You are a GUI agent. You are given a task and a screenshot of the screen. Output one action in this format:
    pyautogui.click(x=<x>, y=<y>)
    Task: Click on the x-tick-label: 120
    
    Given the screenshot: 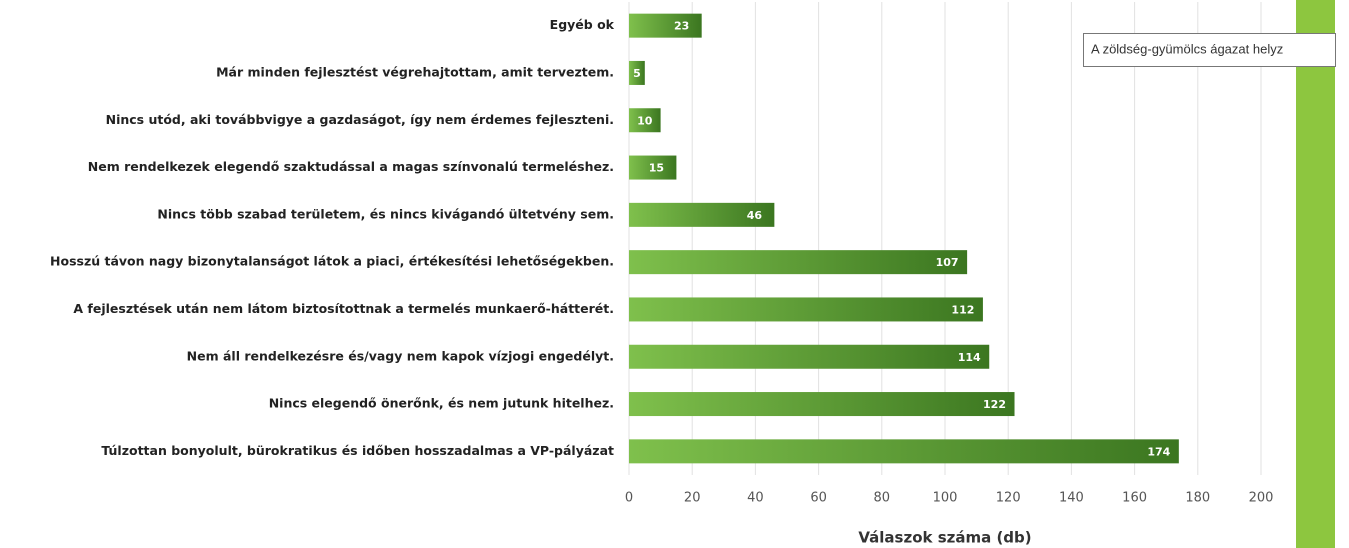 What is the action you would take?
    pyautogui.click(x=1008, y=498)
    